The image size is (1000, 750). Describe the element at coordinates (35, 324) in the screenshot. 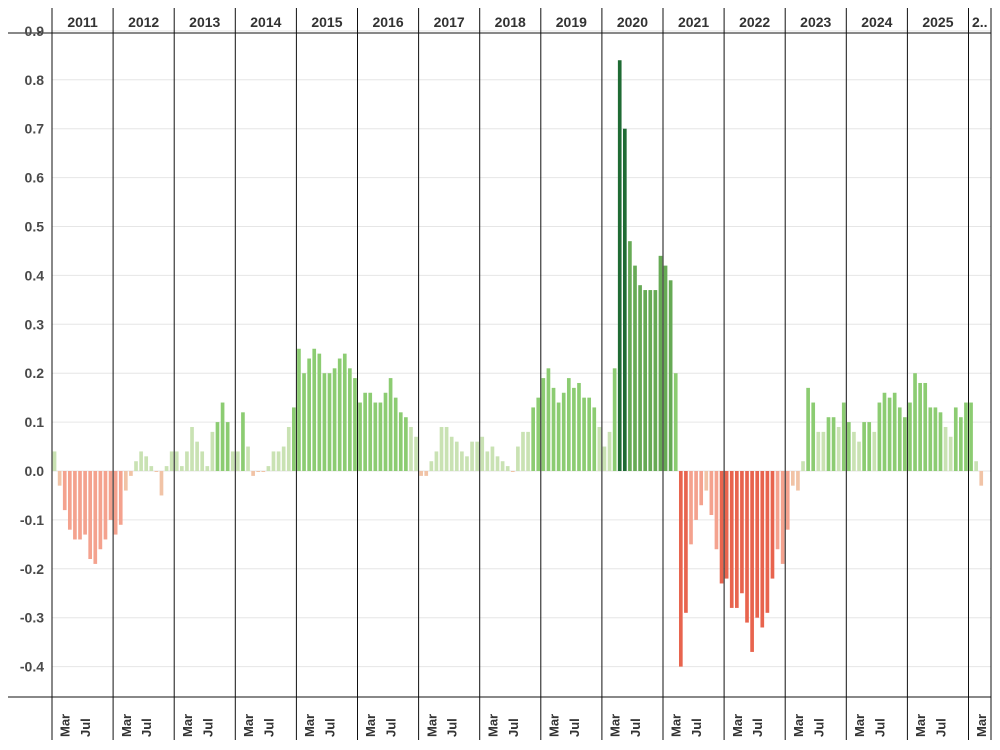

I see `y-tick-label: 0.3` at that location.